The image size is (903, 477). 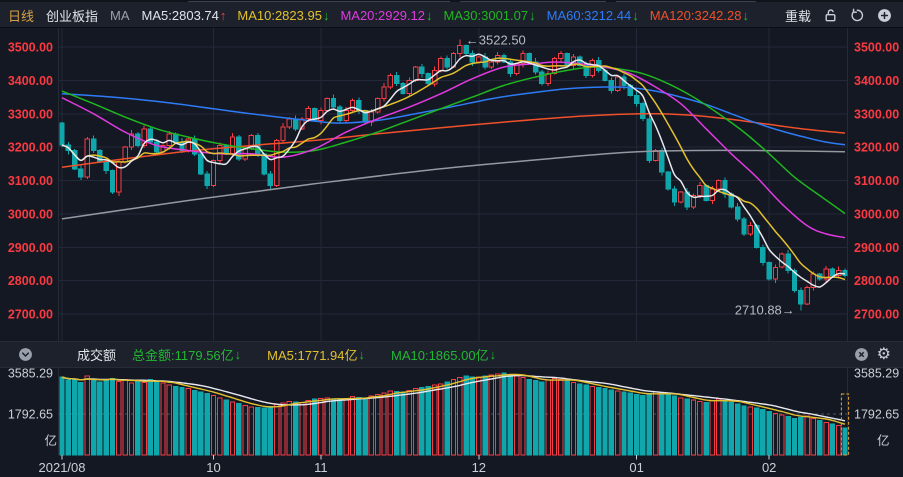 I want to click on volume-stat-label: MA10:1865.00亿, so click(x=440, y=355).